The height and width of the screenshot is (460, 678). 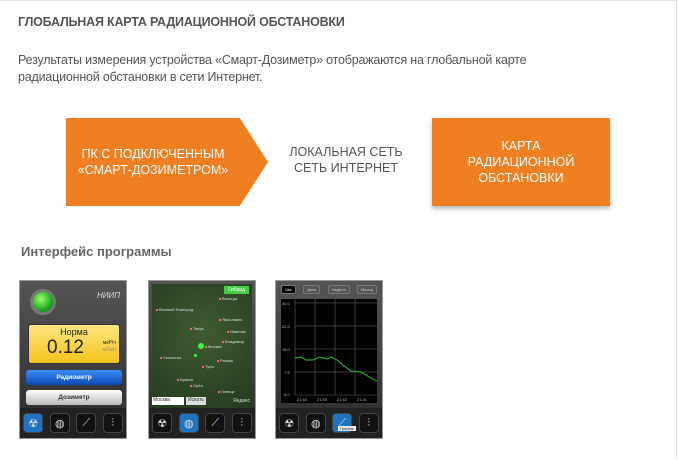 I want to click on x-tick: 21:44, so click(x=302, y=399).